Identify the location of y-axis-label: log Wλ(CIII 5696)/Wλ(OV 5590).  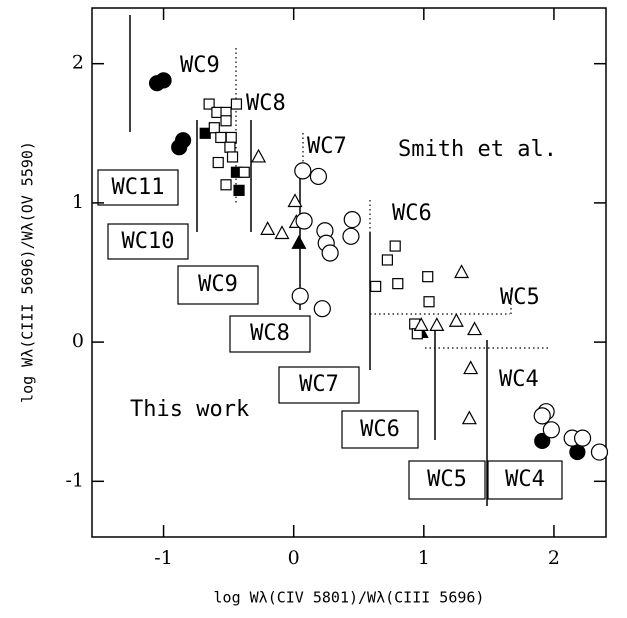
(28, 272).